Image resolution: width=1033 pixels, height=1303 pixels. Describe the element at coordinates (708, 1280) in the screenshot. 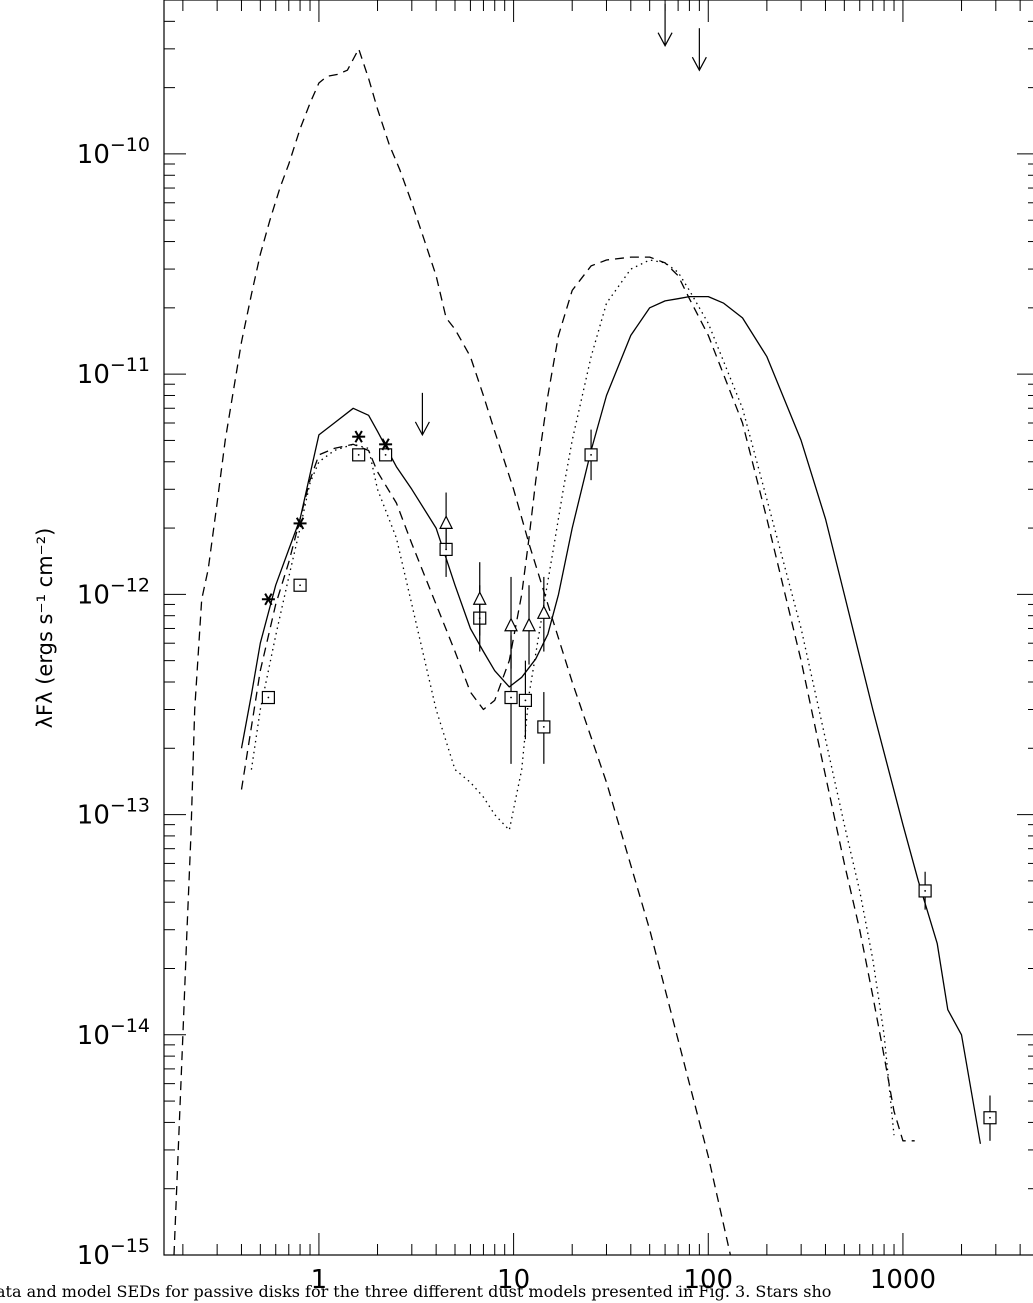

I see `x-tick-label: 100` at that location.